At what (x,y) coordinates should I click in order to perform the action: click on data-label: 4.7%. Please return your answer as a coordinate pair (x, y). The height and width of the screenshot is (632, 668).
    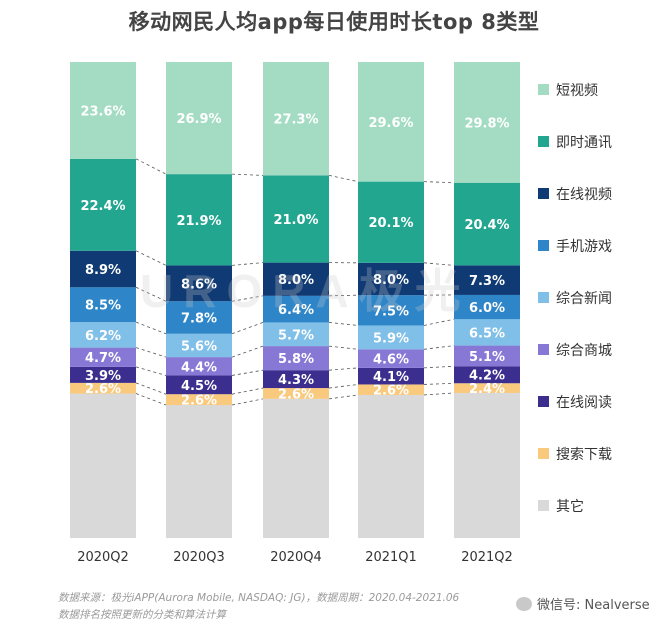
    Looking at the image, I should click on (103, 358).